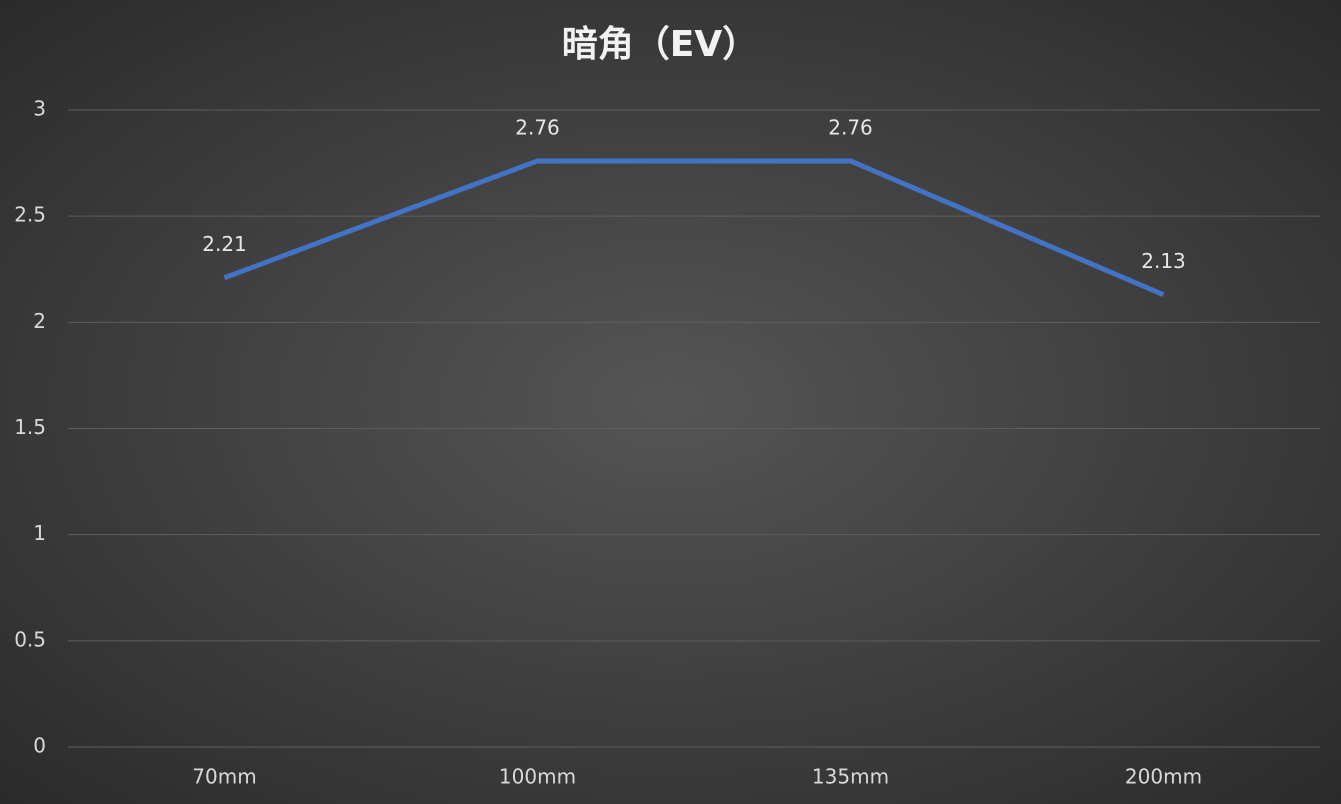 Image resolution: width=1341 pixels, height=804 pixels. Describe the element at coordinates (39, 321) in the screenshot. I see `y-tick-label: 2` at that location.